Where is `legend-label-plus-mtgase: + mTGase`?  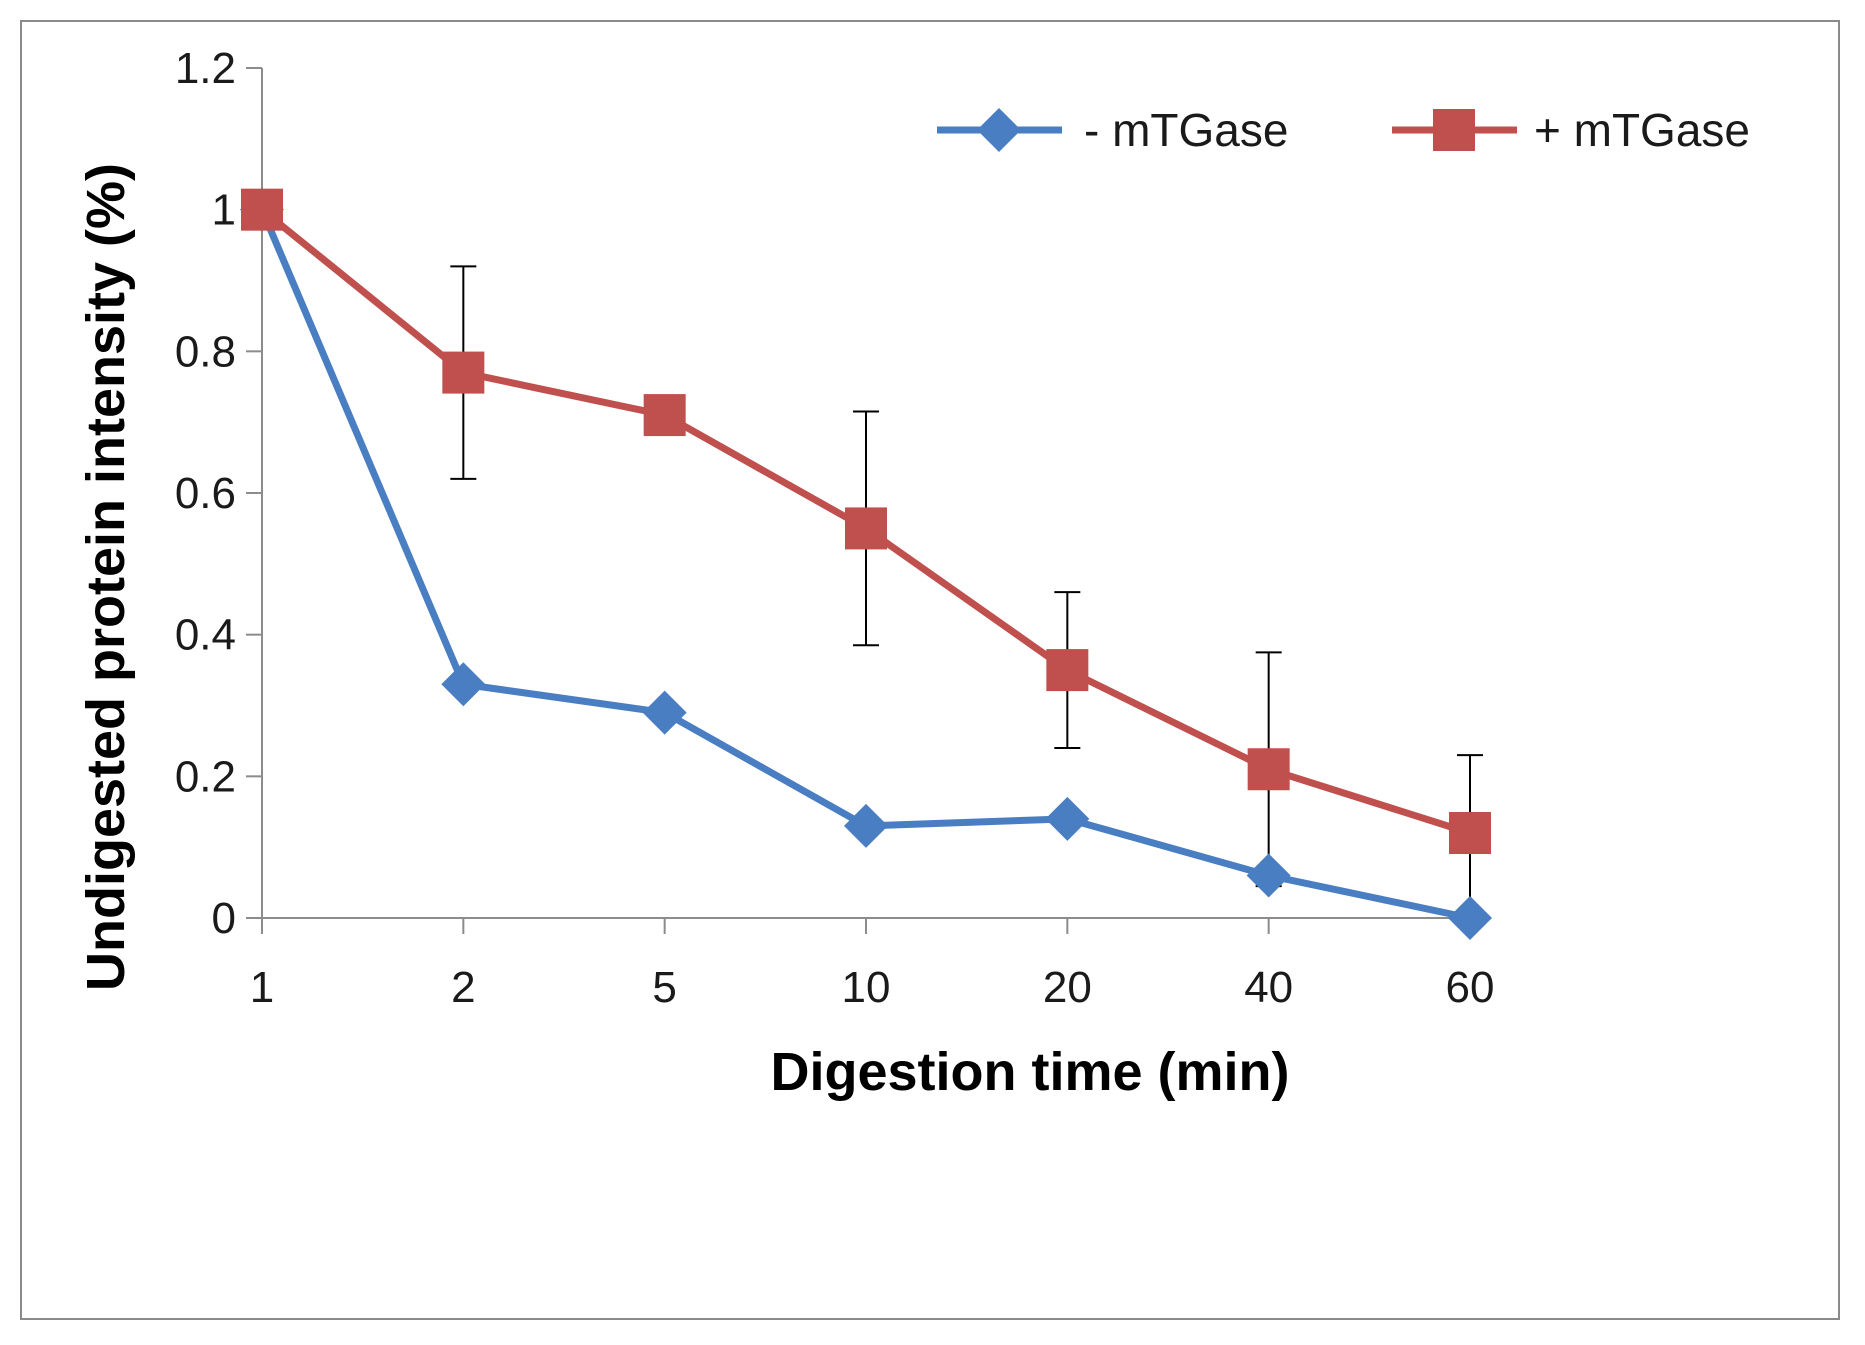
legend-label-plus-mtgase: + mTGase is located at coordinates (1642, 130).